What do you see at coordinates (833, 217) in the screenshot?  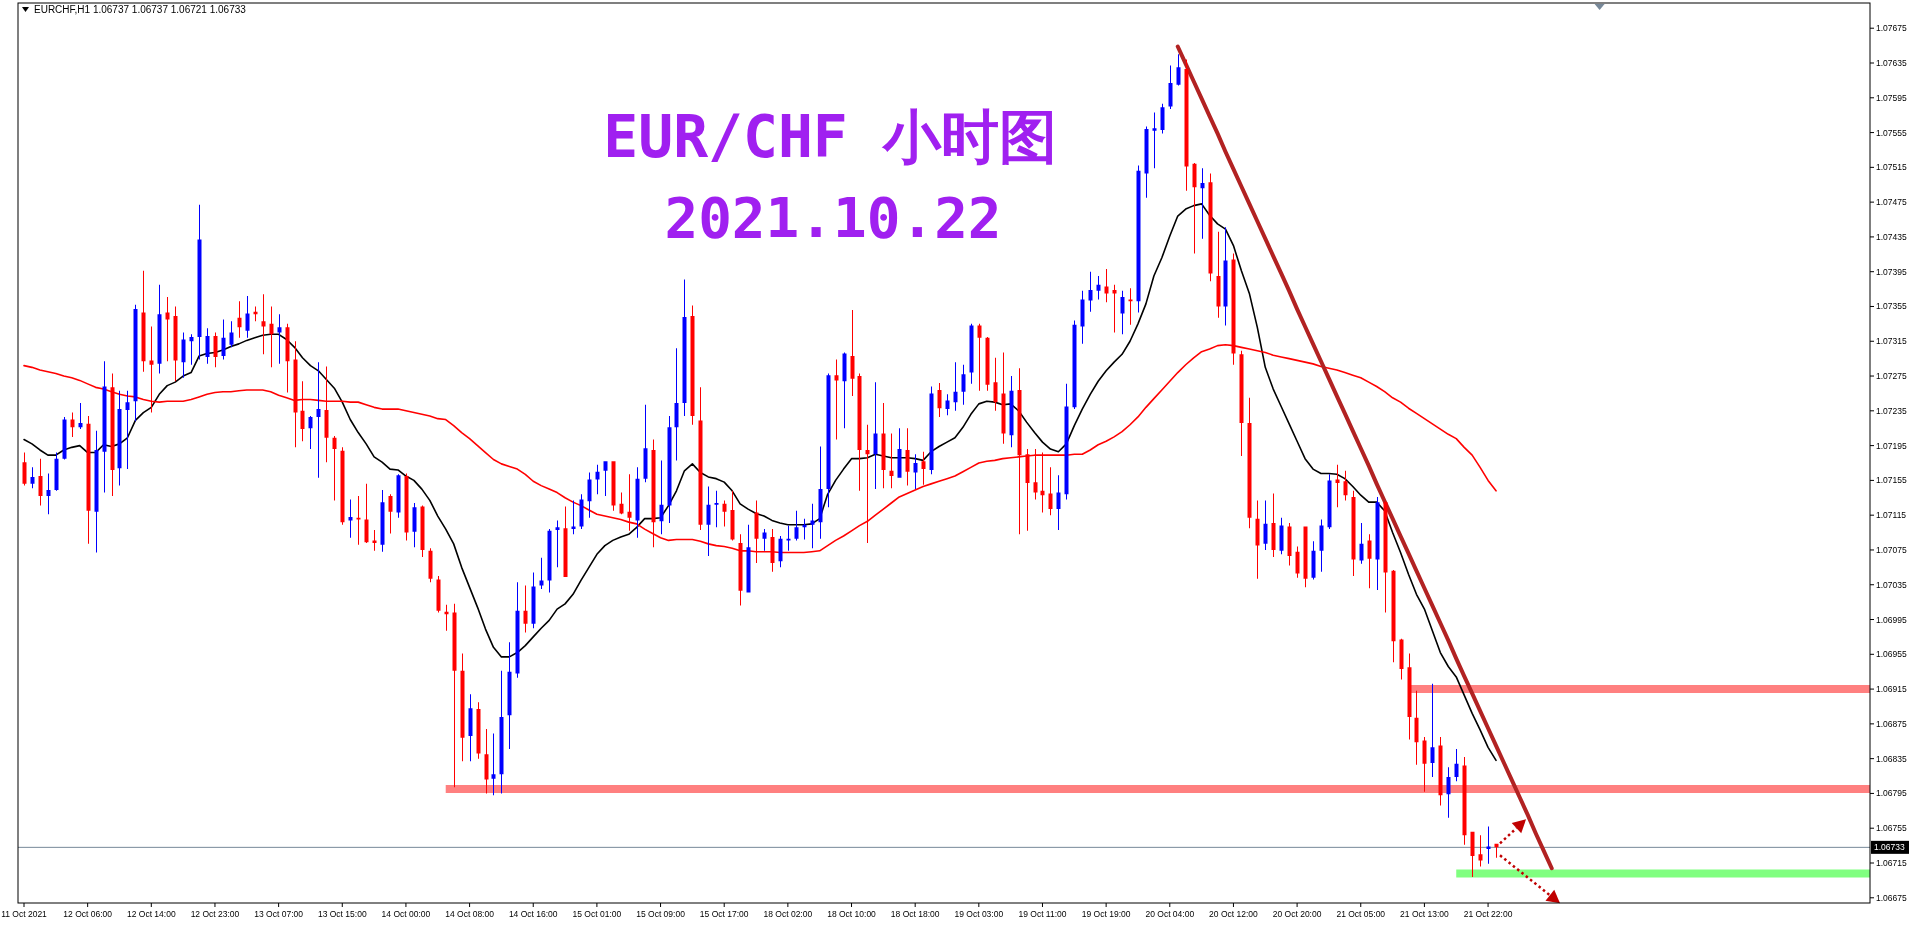 I see `text: 2021.10.22` at bounding box center [833, 217].